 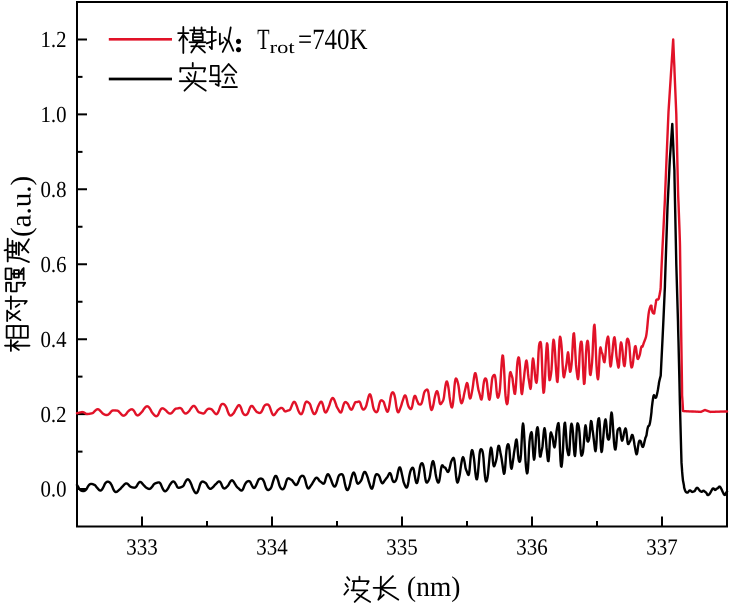 What do you see at coordinates (282, 47) in the screenshot?
I see `svg-text: rot` at bounding box center [282, 47].